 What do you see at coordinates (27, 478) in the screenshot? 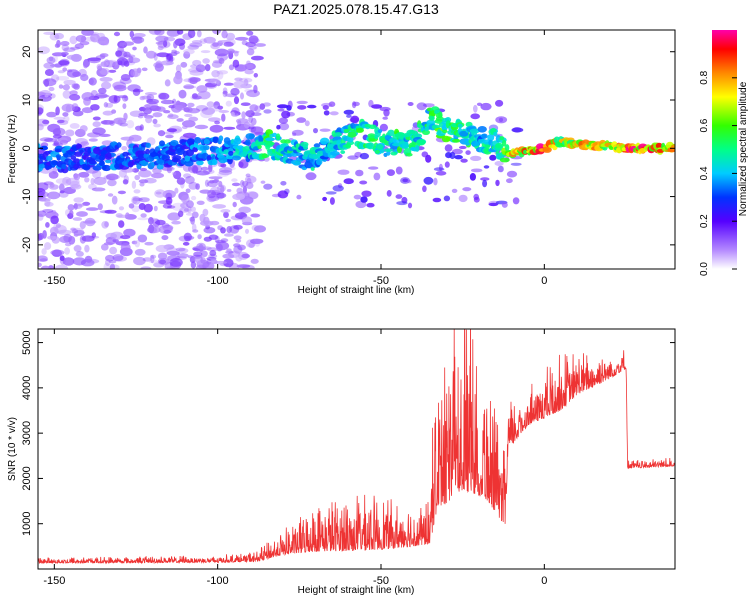
I see `y-tick-label: 2000` at bounding box center [27, 478].